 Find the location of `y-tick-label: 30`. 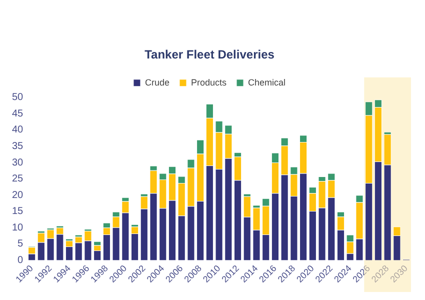

y-tick-label: 30 is located at coordinates (18, 162).